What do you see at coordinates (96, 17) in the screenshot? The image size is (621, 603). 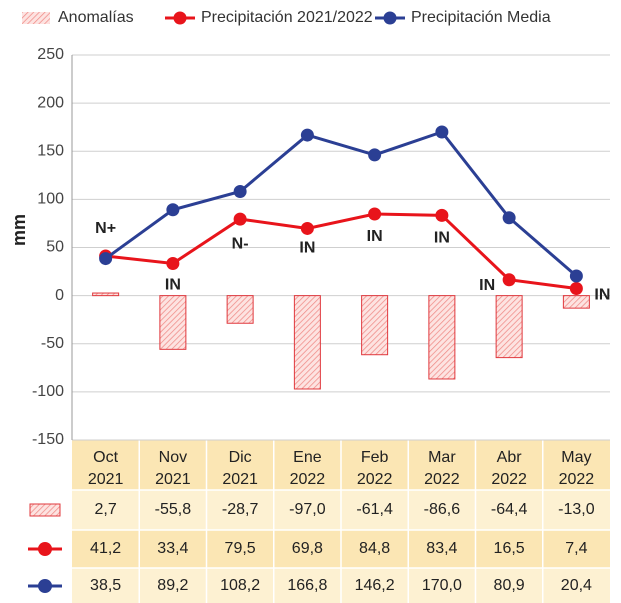 I see `legend-label: Anomalías` at bounding box center [96, 17].